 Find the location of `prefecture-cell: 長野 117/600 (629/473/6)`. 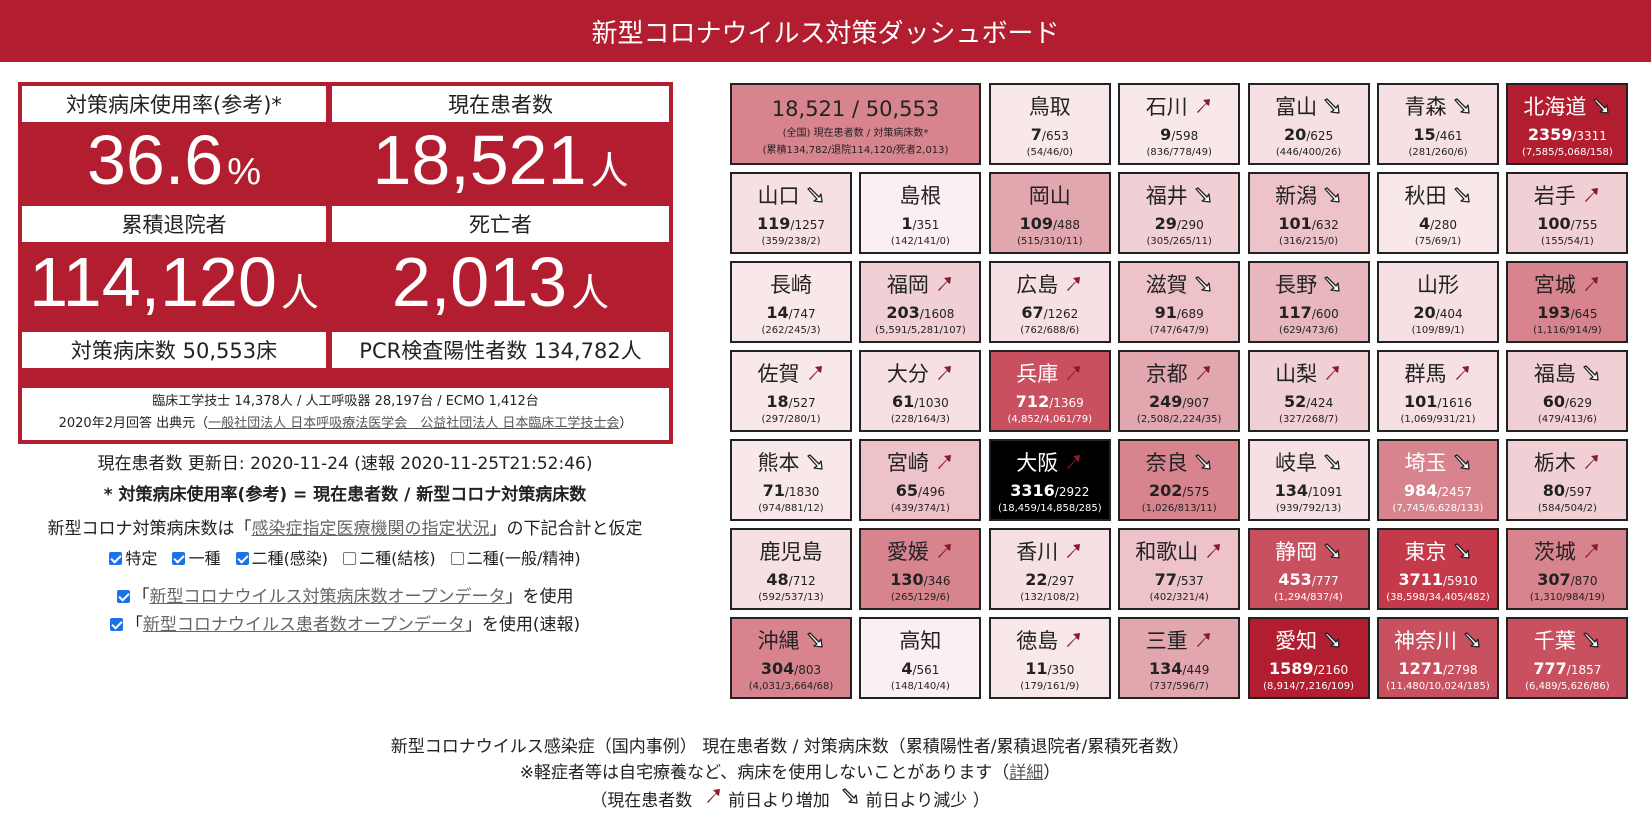

prefecture-cell: 長野 117/600 (629/473/6) is located at coordinates (1308, 302).